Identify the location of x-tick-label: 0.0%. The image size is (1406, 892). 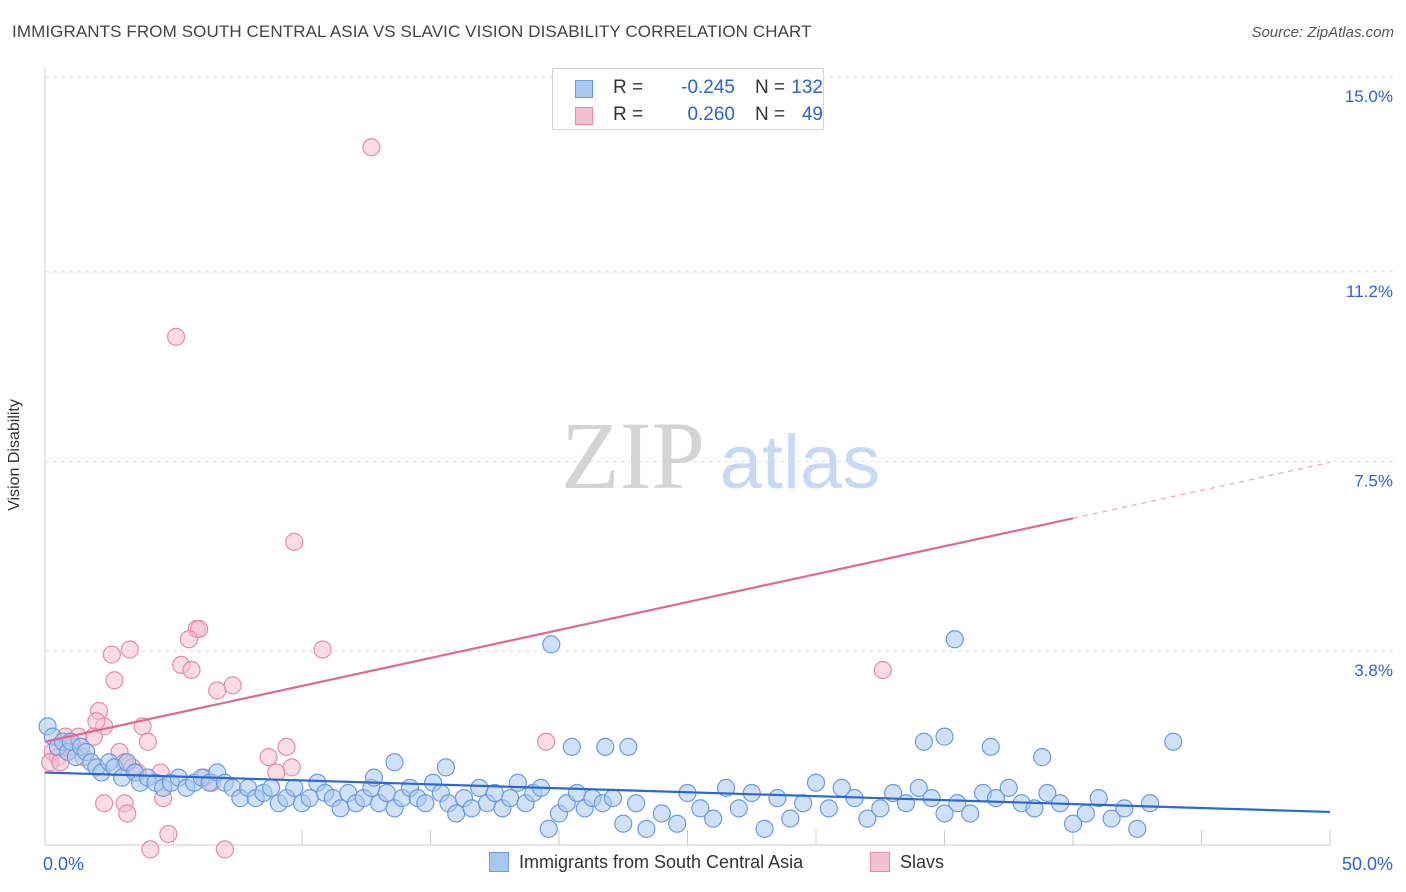
(63, 864).